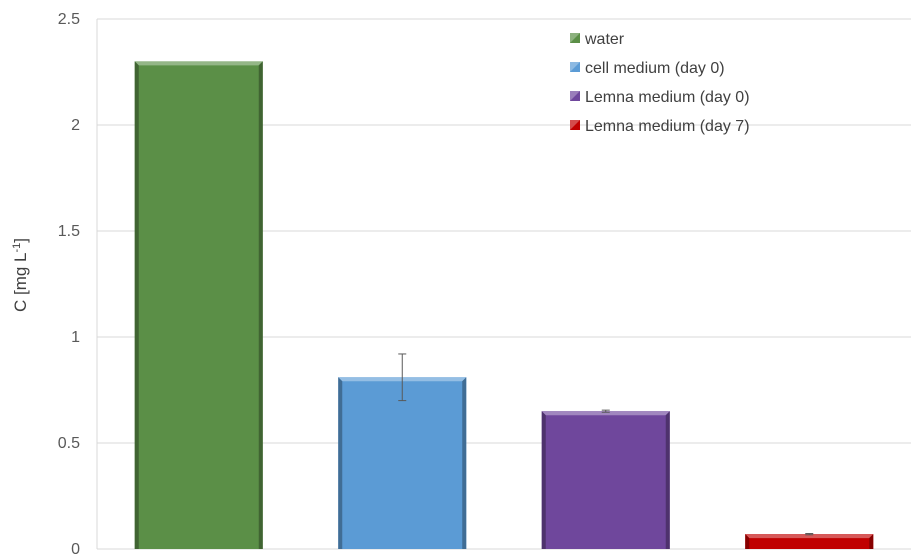 The width and height of the screenshot is (911, 554). What do you see at coordinates (69, 282) in the screenshot?
I see `y-tick-labels: 0 0.5 1 1.5 2 2.5` at bounding box center [69, 282].